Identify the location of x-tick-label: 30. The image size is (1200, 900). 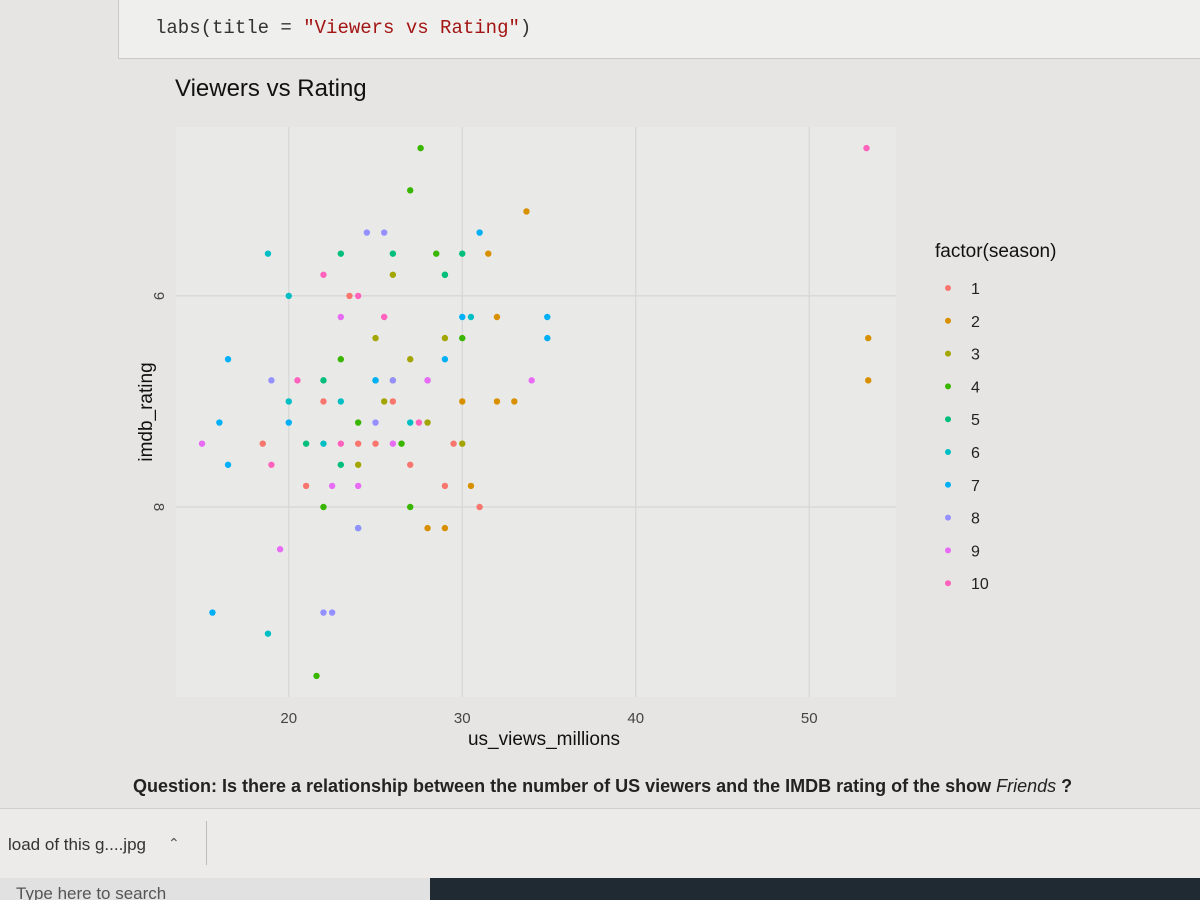
(462, 718).